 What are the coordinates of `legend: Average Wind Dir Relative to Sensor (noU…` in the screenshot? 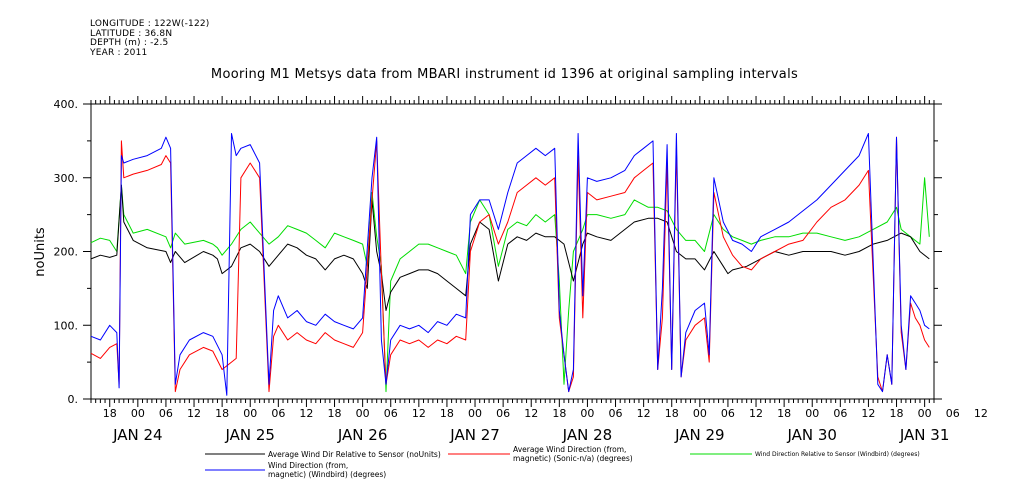 It's located at (562, 462).